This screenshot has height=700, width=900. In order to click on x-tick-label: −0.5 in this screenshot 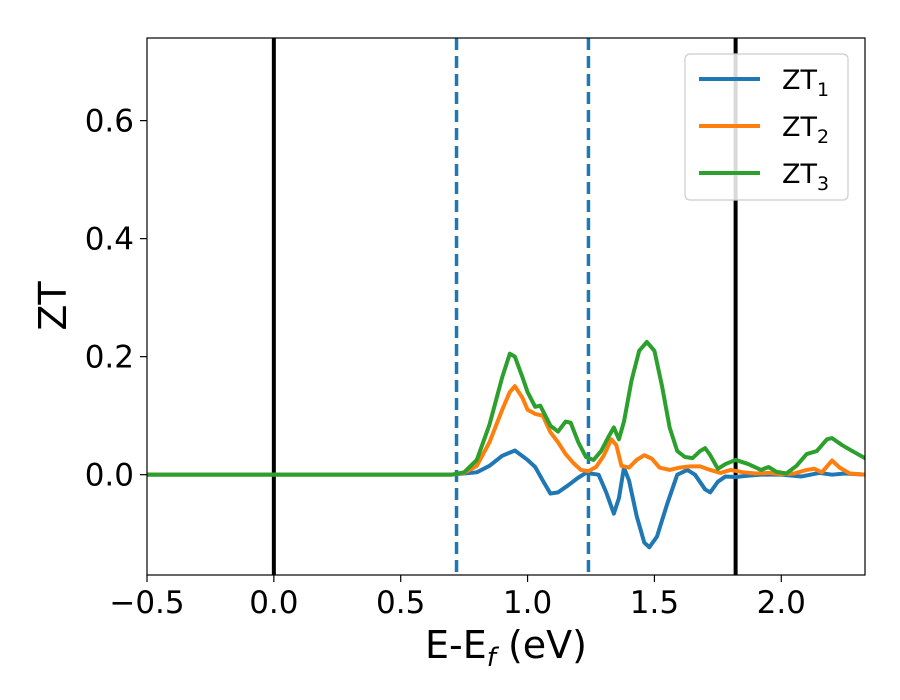, I will do `click(146, 603)`.